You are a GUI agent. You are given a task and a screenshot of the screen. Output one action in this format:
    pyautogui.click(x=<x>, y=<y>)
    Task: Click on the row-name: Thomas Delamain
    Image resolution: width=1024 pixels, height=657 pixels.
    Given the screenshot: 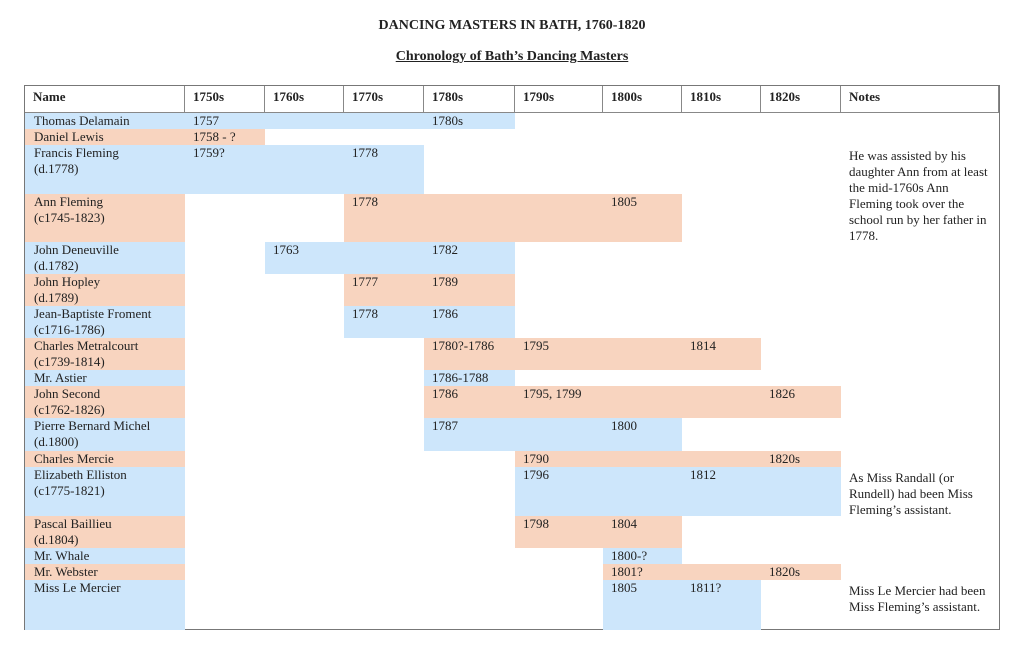 What is the action you would take?
    pyautogui.click(x=105, y=121)
    